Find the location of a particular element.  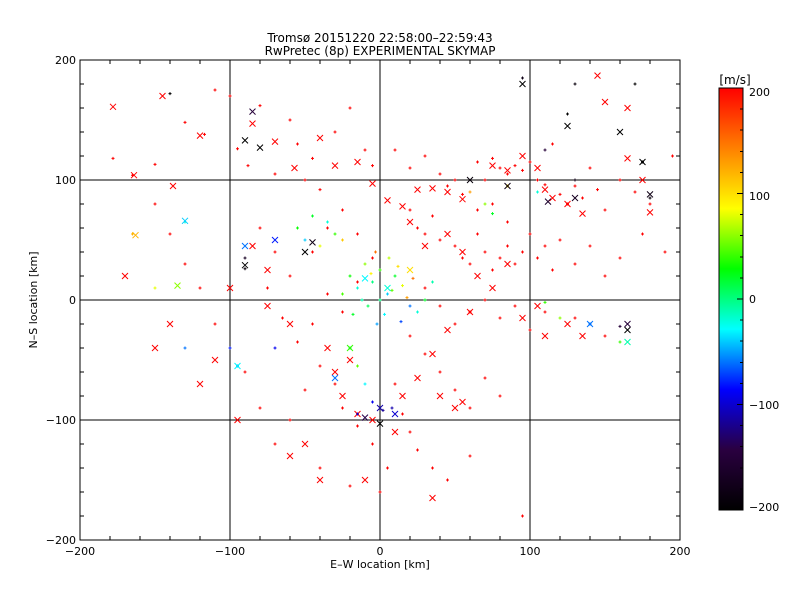

x-tick-labels: −200 −100 0 100 200 is located at coordinates (378, 551).